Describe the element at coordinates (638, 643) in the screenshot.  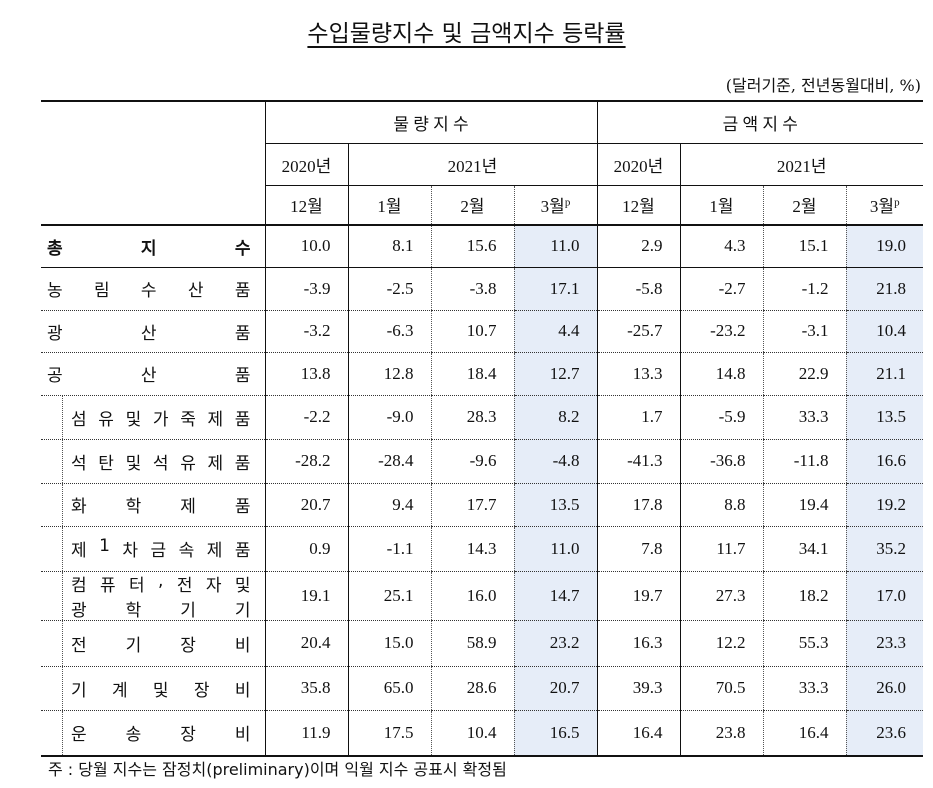
I see `value-cell: 16.3` at that location.